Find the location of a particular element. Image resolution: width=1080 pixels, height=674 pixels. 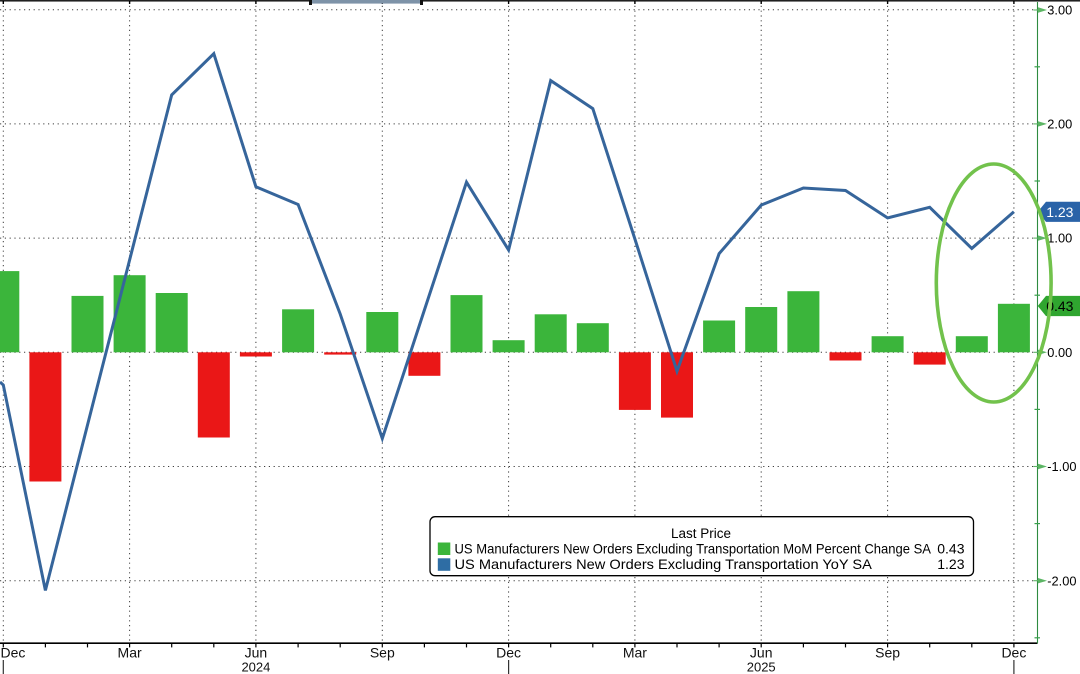

svg-text: -2.00 is located at coordinates (1061, 580).